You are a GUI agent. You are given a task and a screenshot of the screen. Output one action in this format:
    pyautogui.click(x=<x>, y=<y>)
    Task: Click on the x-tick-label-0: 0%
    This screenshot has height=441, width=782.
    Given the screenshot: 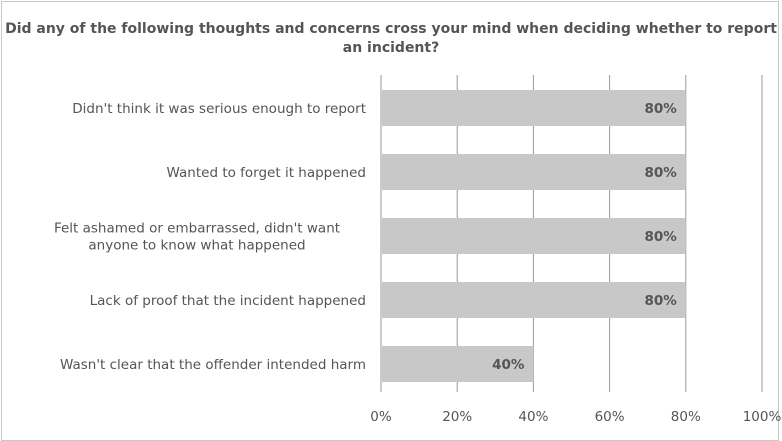 What is the action you would take?
    pyautogui.click(x=381, y=417)
    